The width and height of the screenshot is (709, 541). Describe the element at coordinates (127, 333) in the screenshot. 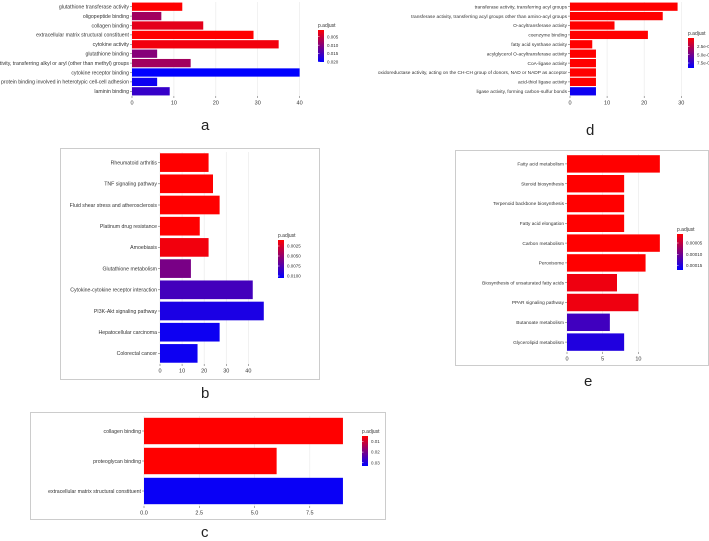

I see `category-label: Hepatocellular carcinoma` at that location.